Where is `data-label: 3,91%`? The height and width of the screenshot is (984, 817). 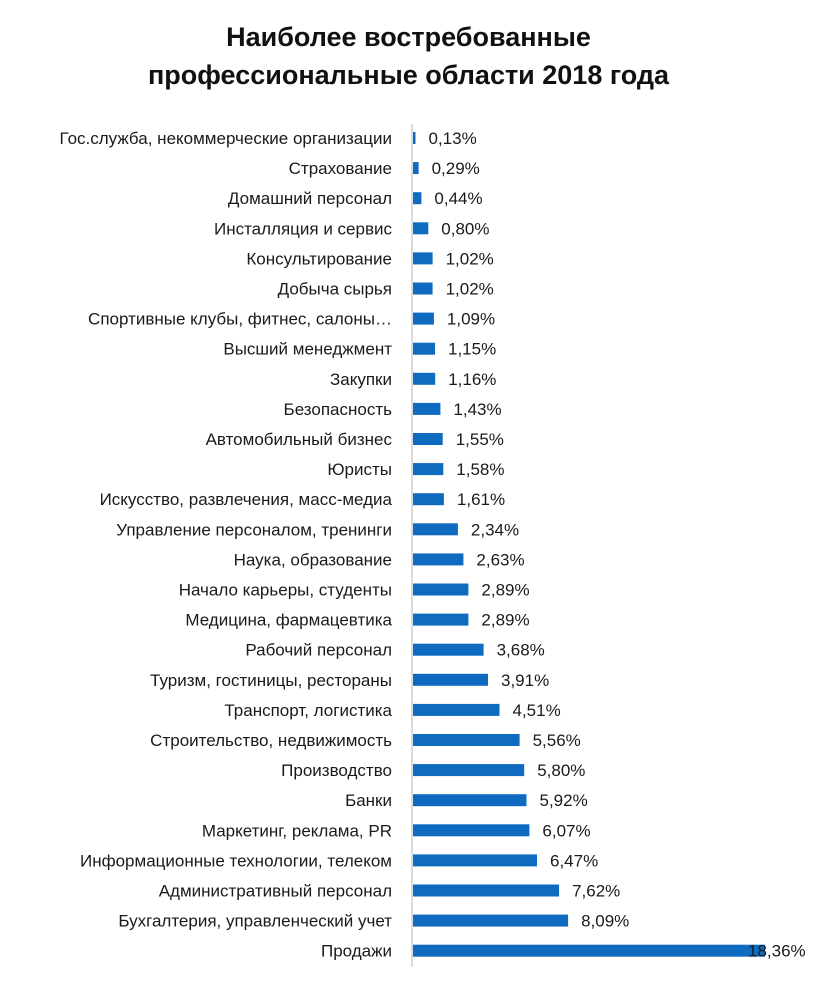 data-label: 3,91% is located at coordinates (525, 680).